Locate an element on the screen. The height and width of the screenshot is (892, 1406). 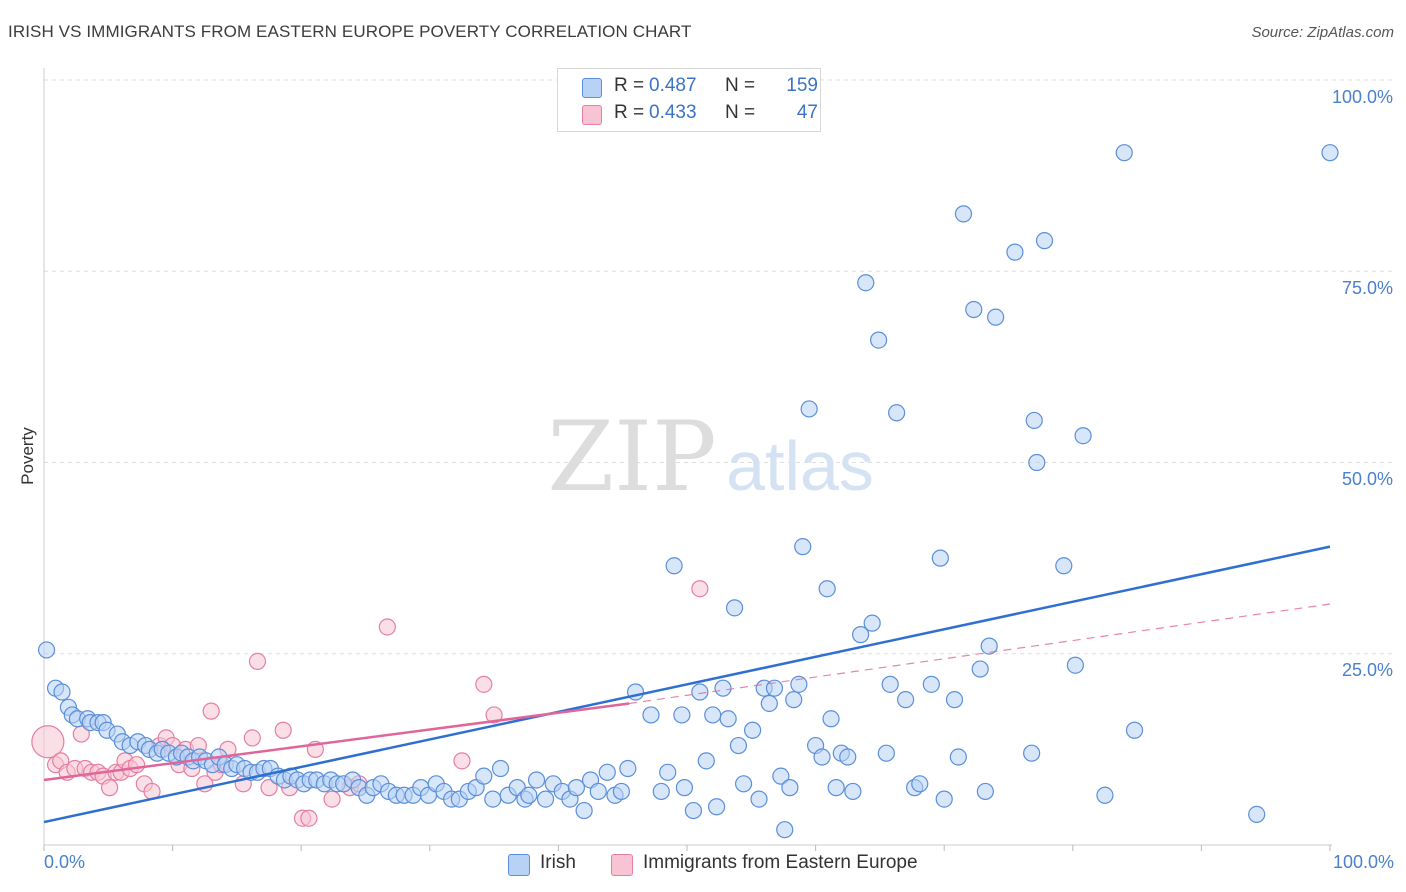
legend-swatch-irish is located at coordinates (592, 88).